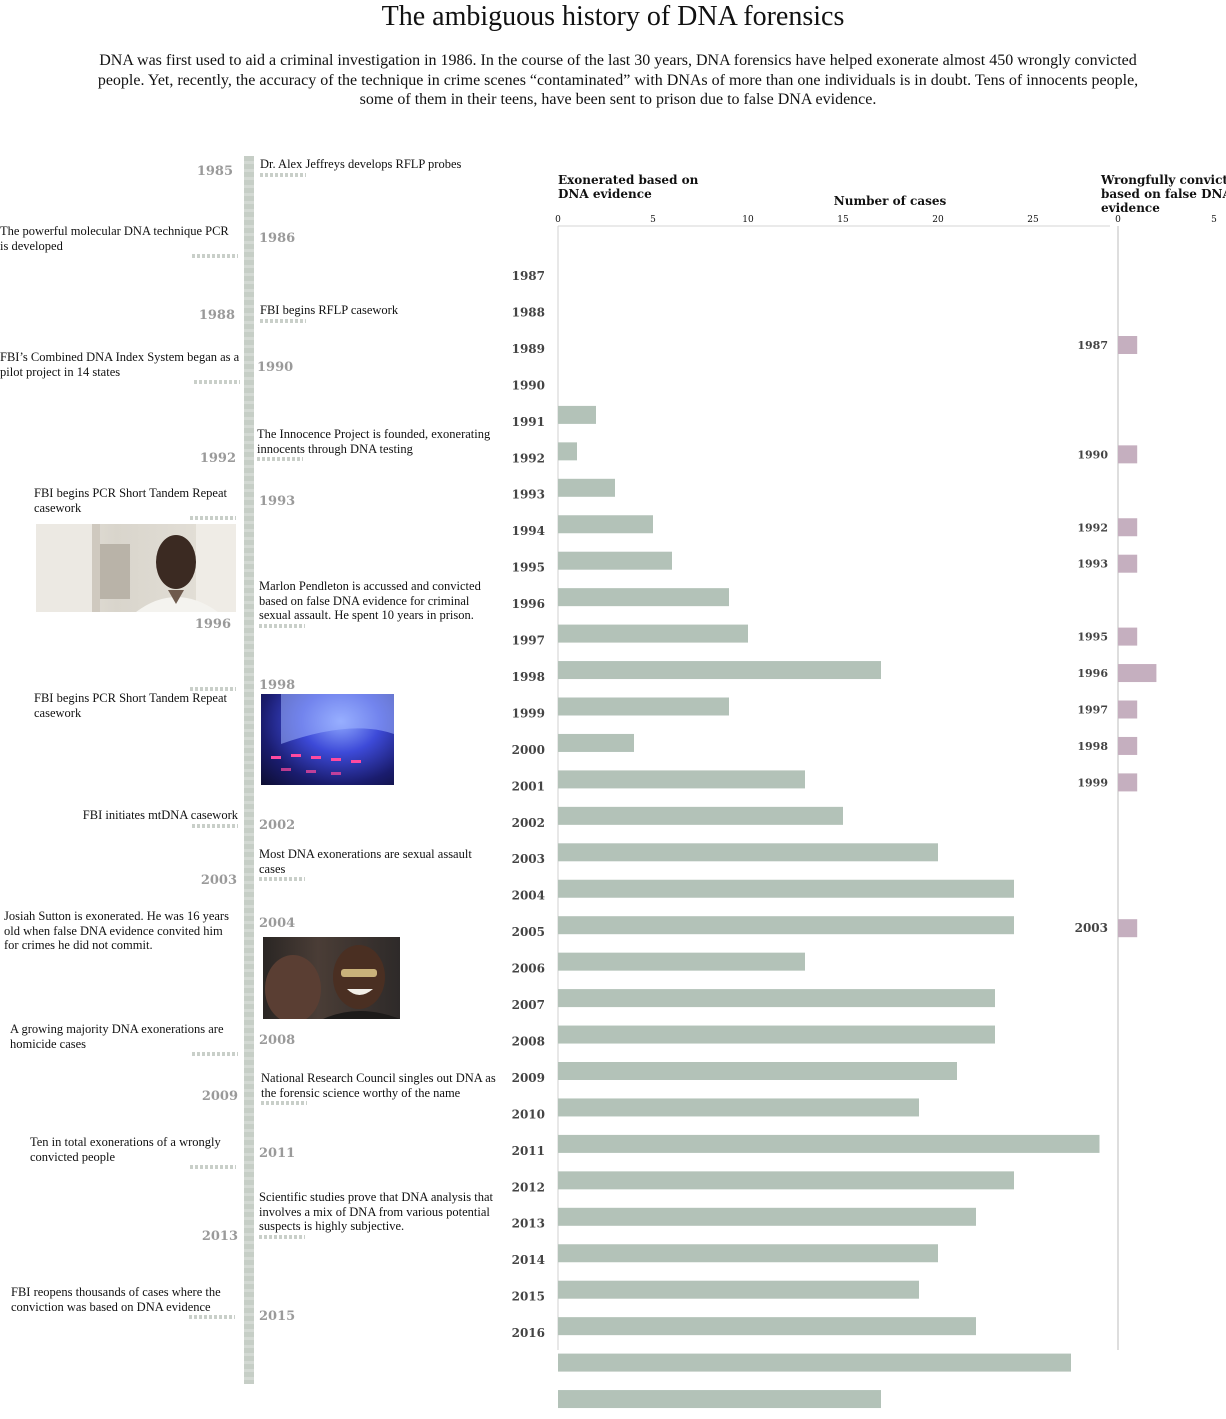 The image size is (1226, 1419). Describe the element at coordinates (219, 1096) in the screenshot. I see `timeline-year: 2009` at that location.